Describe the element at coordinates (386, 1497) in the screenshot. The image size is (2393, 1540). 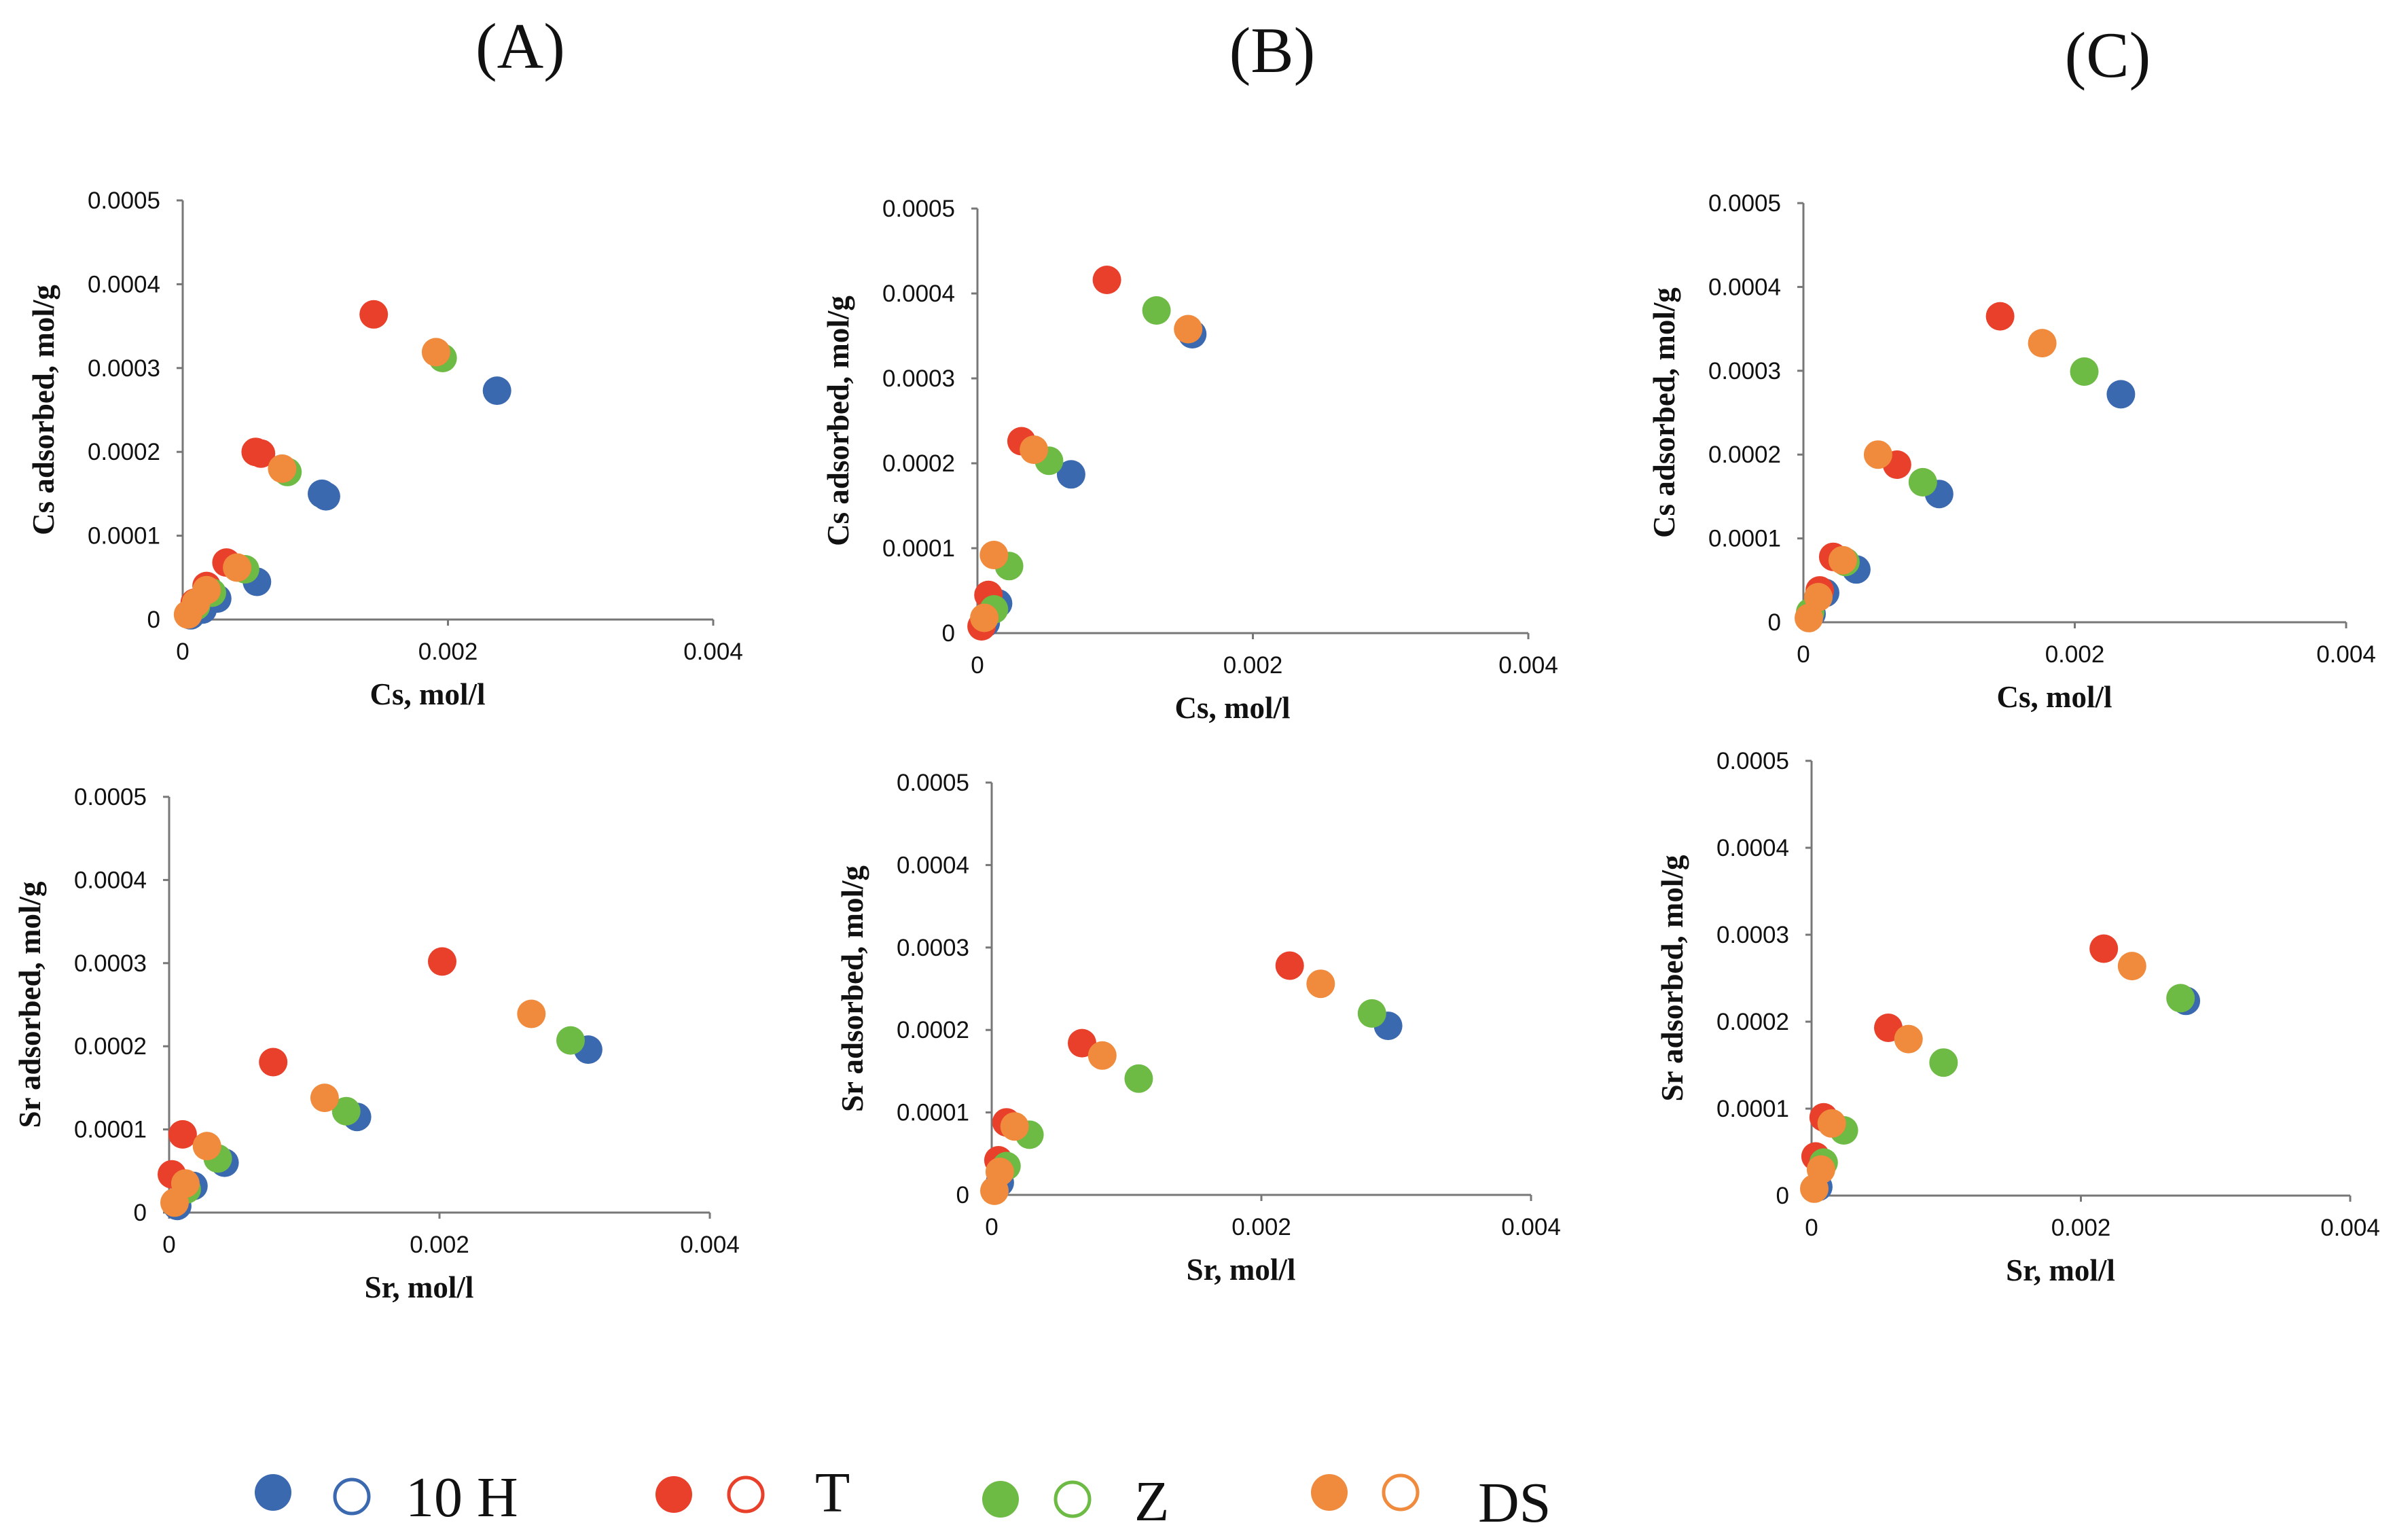
I see `legend-item-10h: 10 H` at that location.